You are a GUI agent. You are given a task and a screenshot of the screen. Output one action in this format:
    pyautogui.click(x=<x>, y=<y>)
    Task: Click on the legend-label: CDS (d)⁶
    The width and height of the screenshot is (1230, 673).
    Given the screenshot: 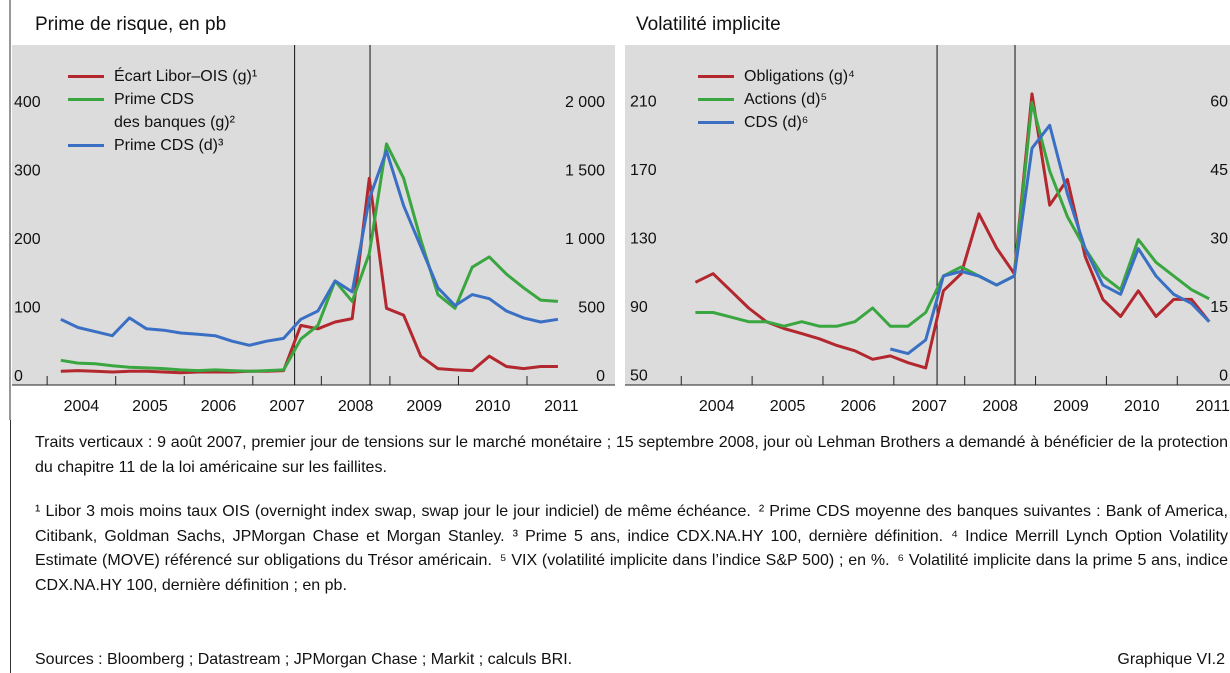 What is the action you would take?
    pyautogui.click(x=776, y=122)
    